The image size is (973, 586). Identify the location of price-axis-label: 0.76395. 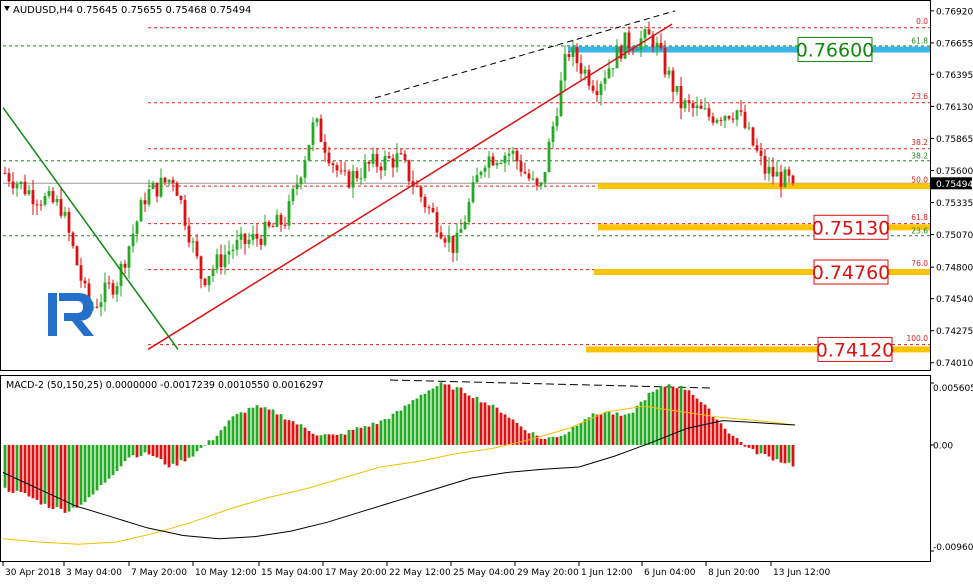
(954, 76).